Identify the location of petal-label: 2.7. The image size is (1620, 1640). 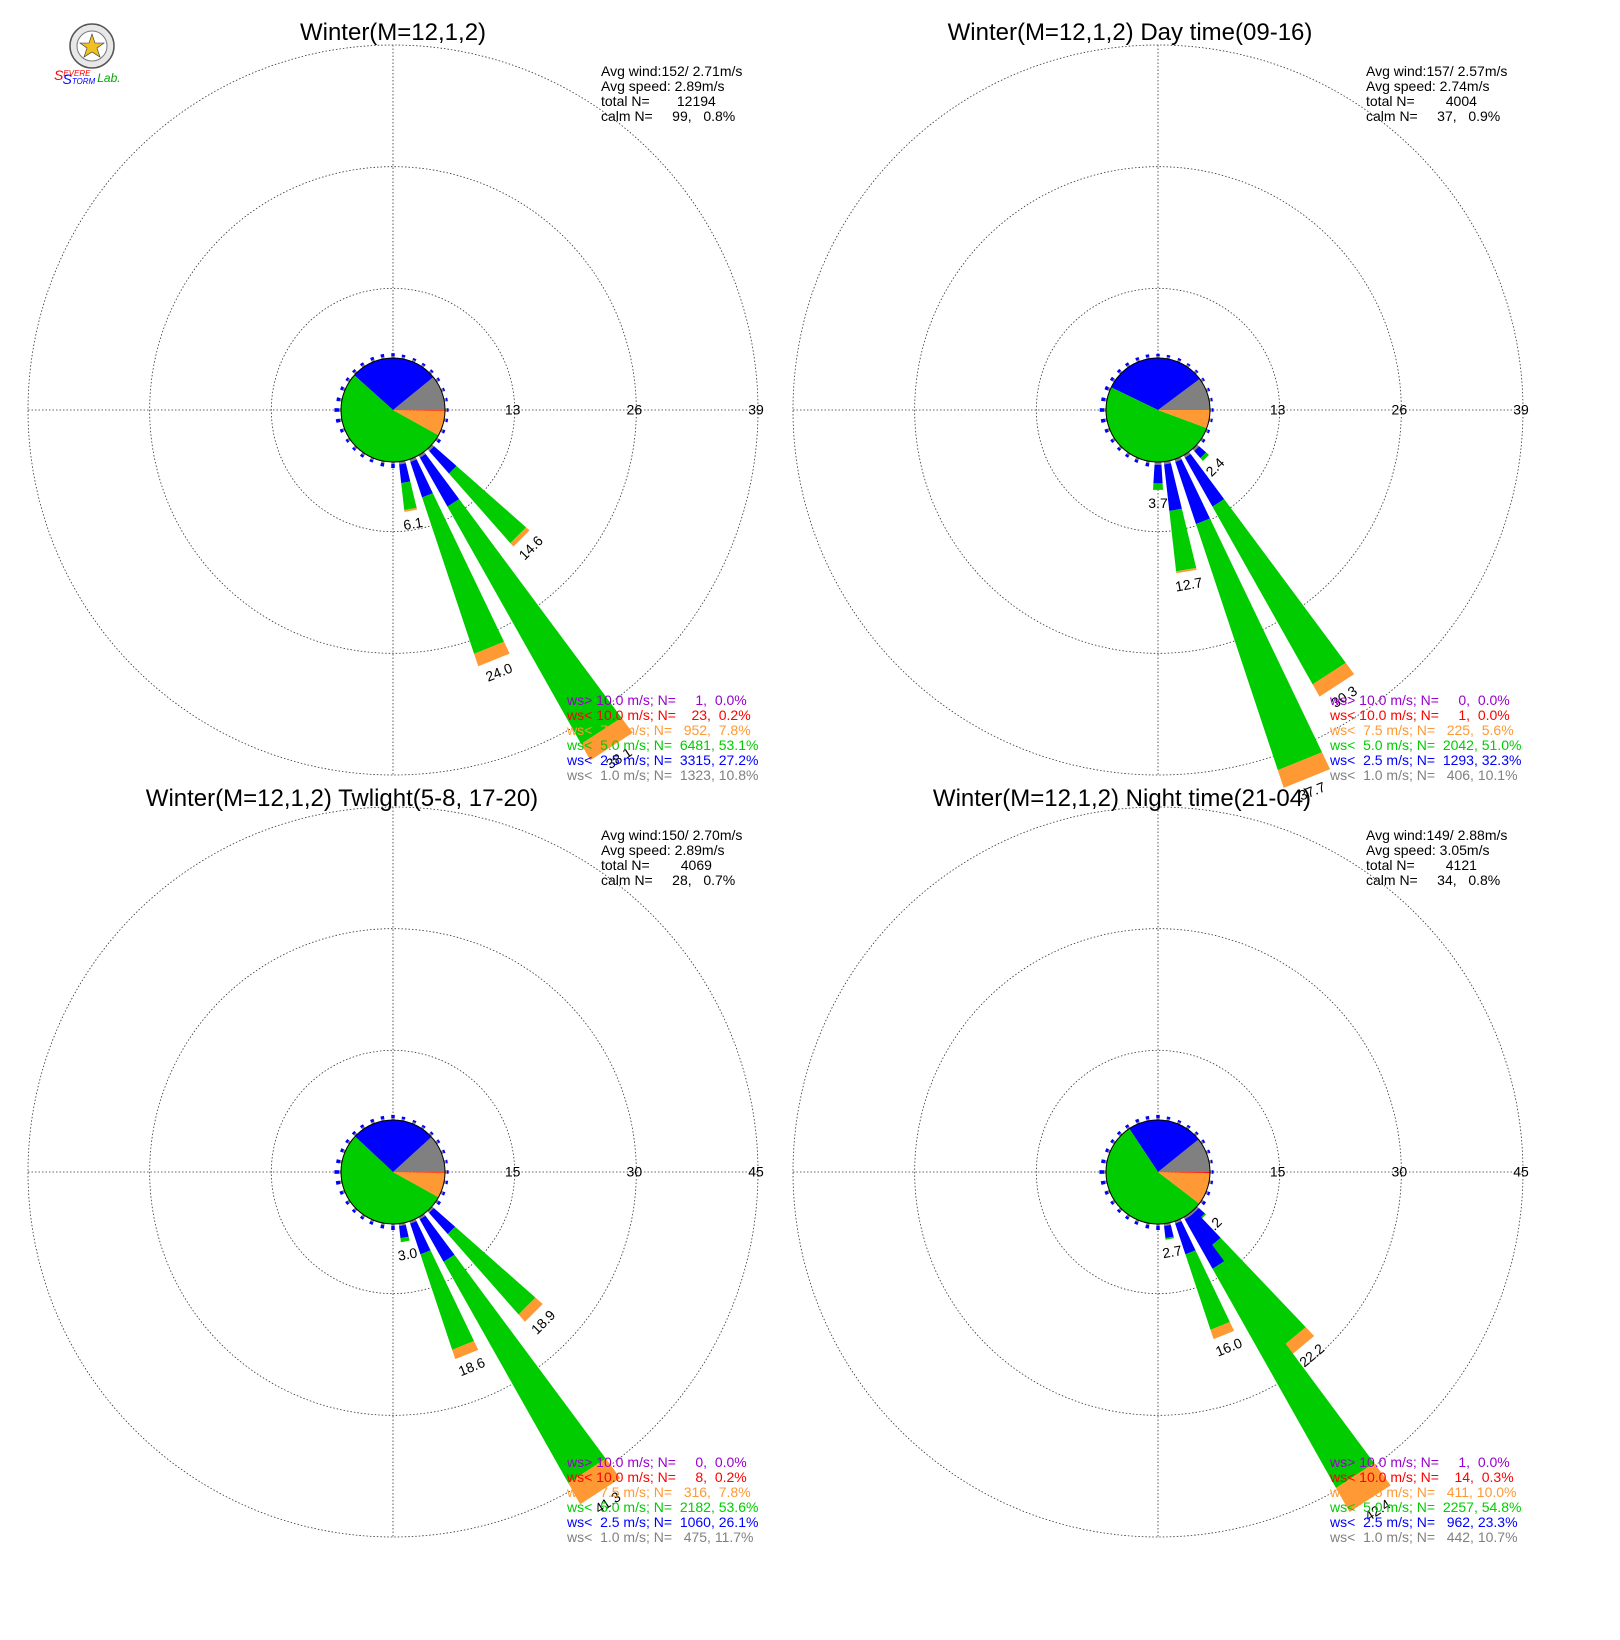
(1172, 1251).